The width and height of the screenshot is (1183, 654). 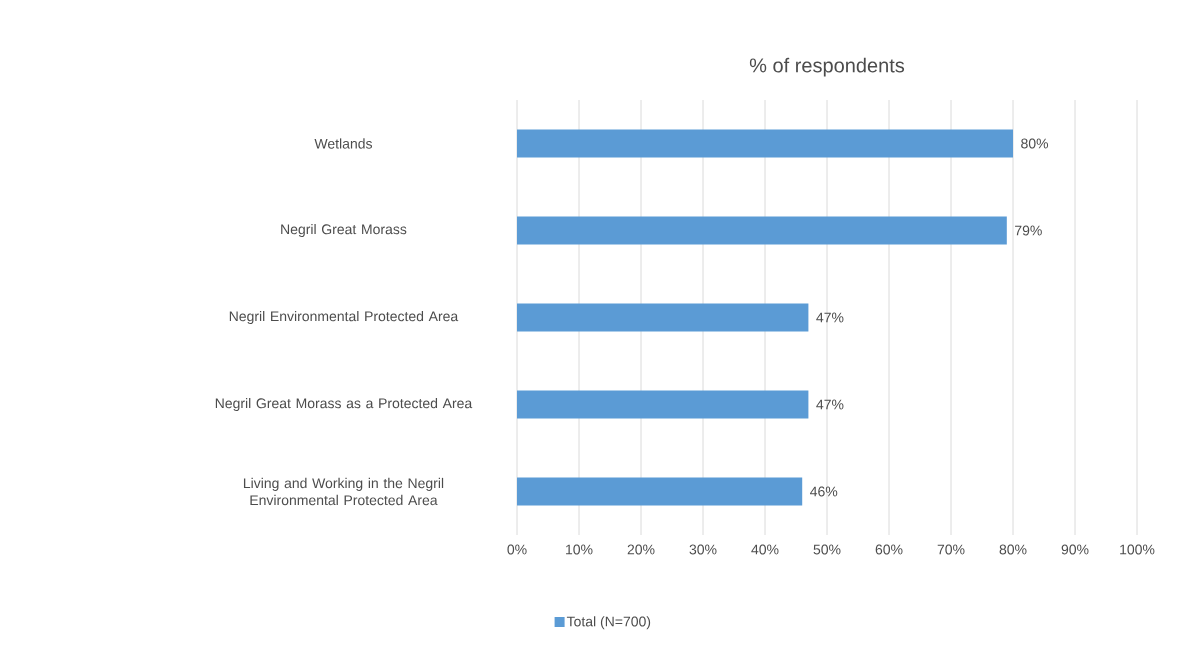 What do you see at coordinates (1028, 230) in the screenshot?
I see `data-label: 79%` at bounding box center [1028, 230].